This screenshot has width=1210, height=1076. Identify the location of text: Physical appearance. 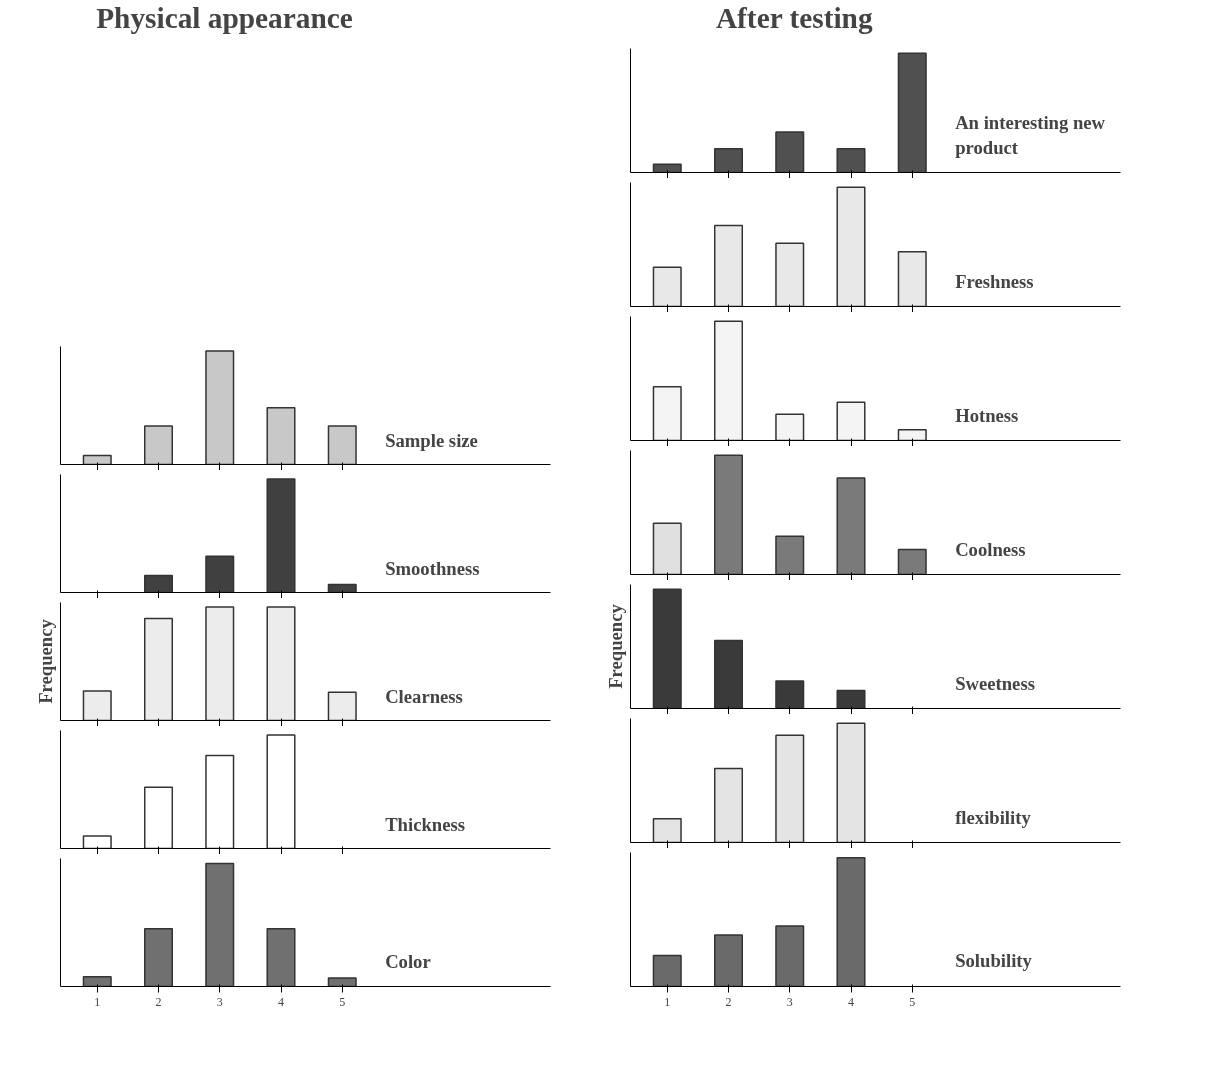
(224, 17).